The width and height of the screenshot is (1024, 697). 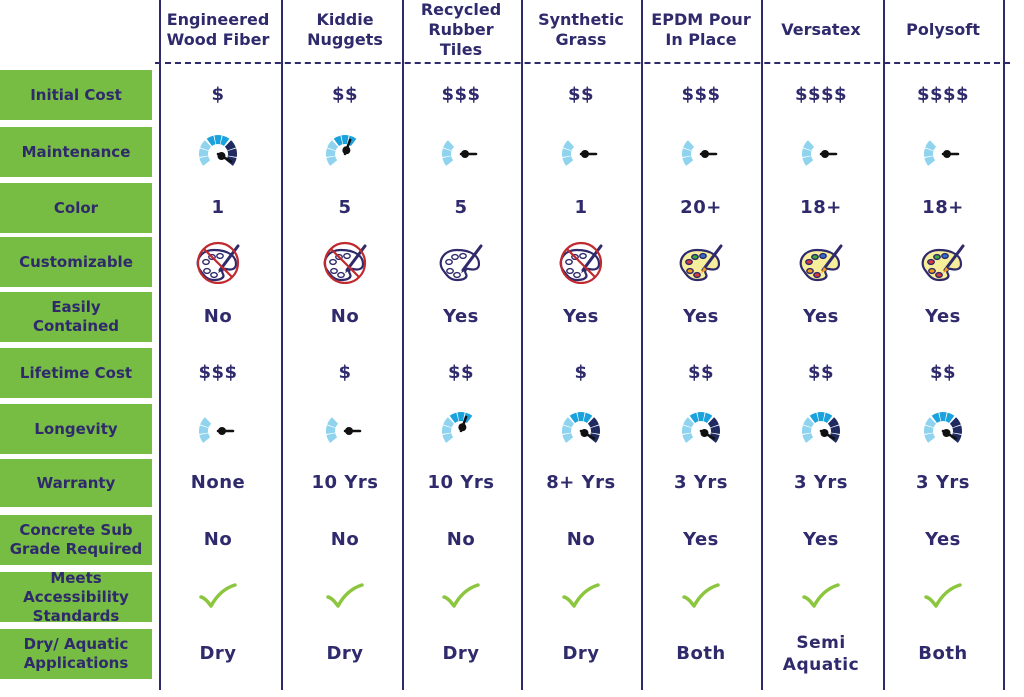 I want to click on table-cell: 18+, so click(x=943, y=207).